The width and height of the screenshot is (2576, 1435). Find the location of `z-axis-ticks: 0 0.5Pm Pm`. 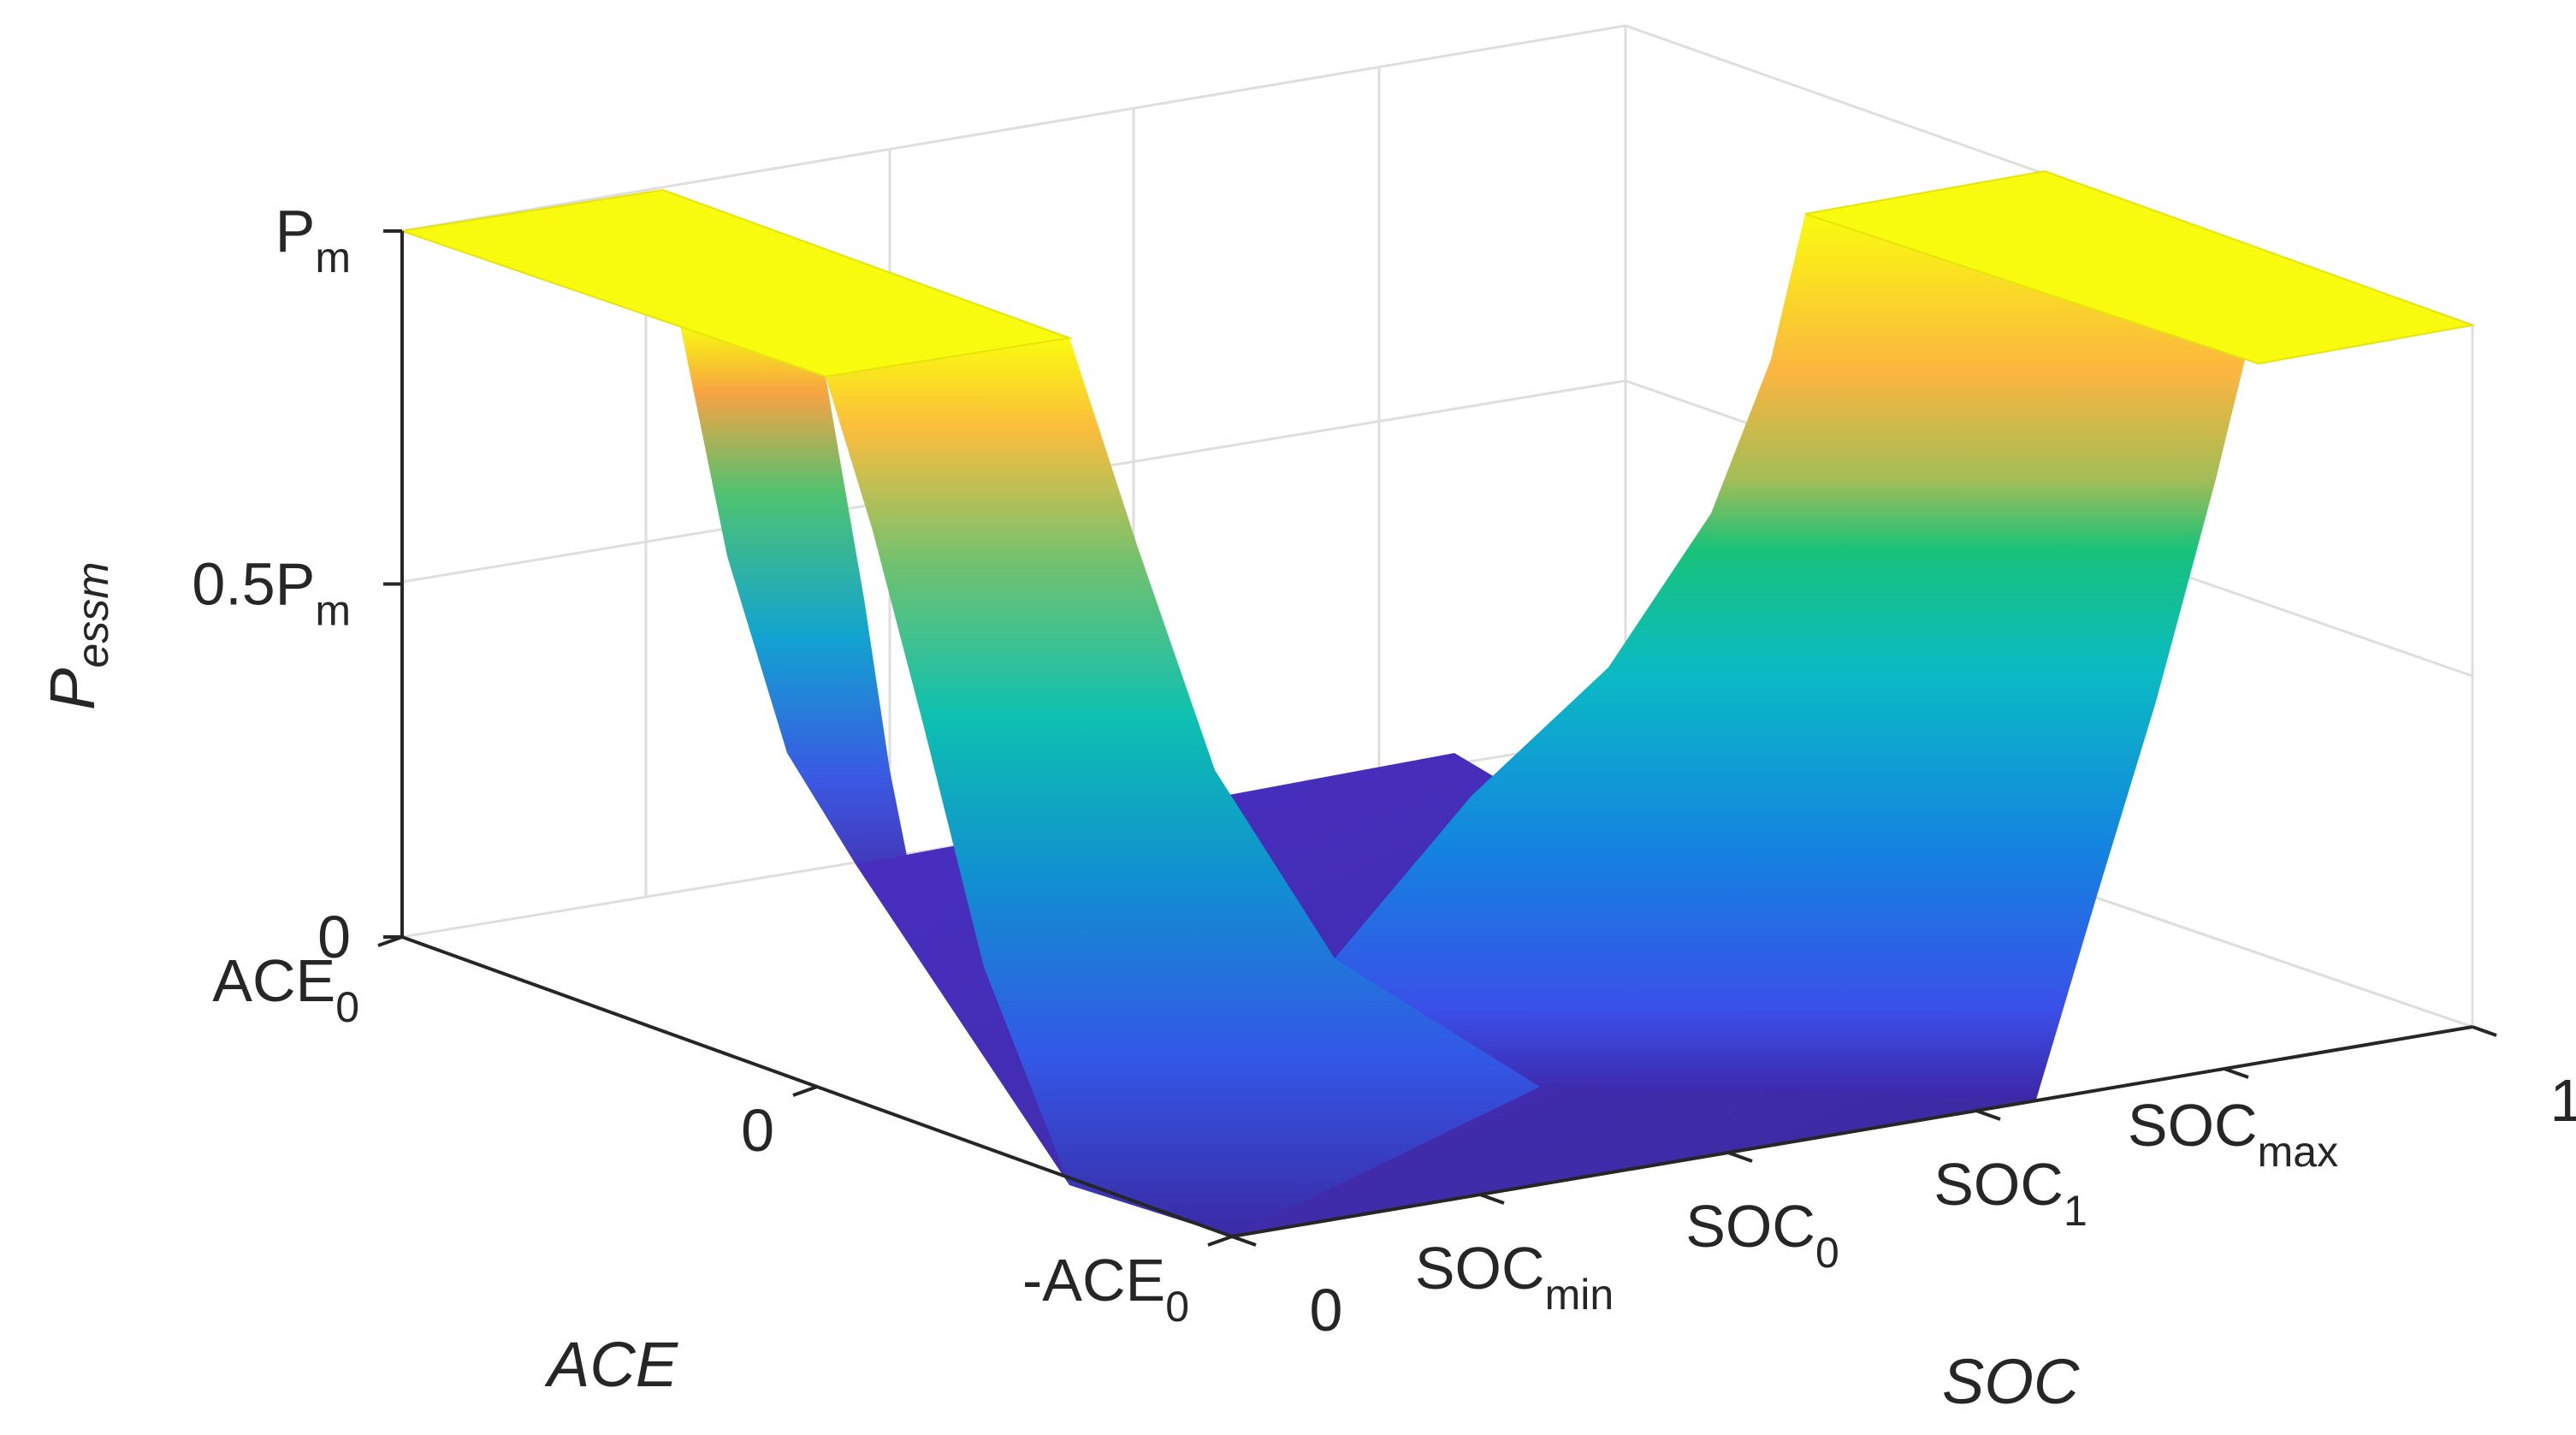

z-axis-ticks: 0 0.5Pm Pm is located at coordinates (297, 584).